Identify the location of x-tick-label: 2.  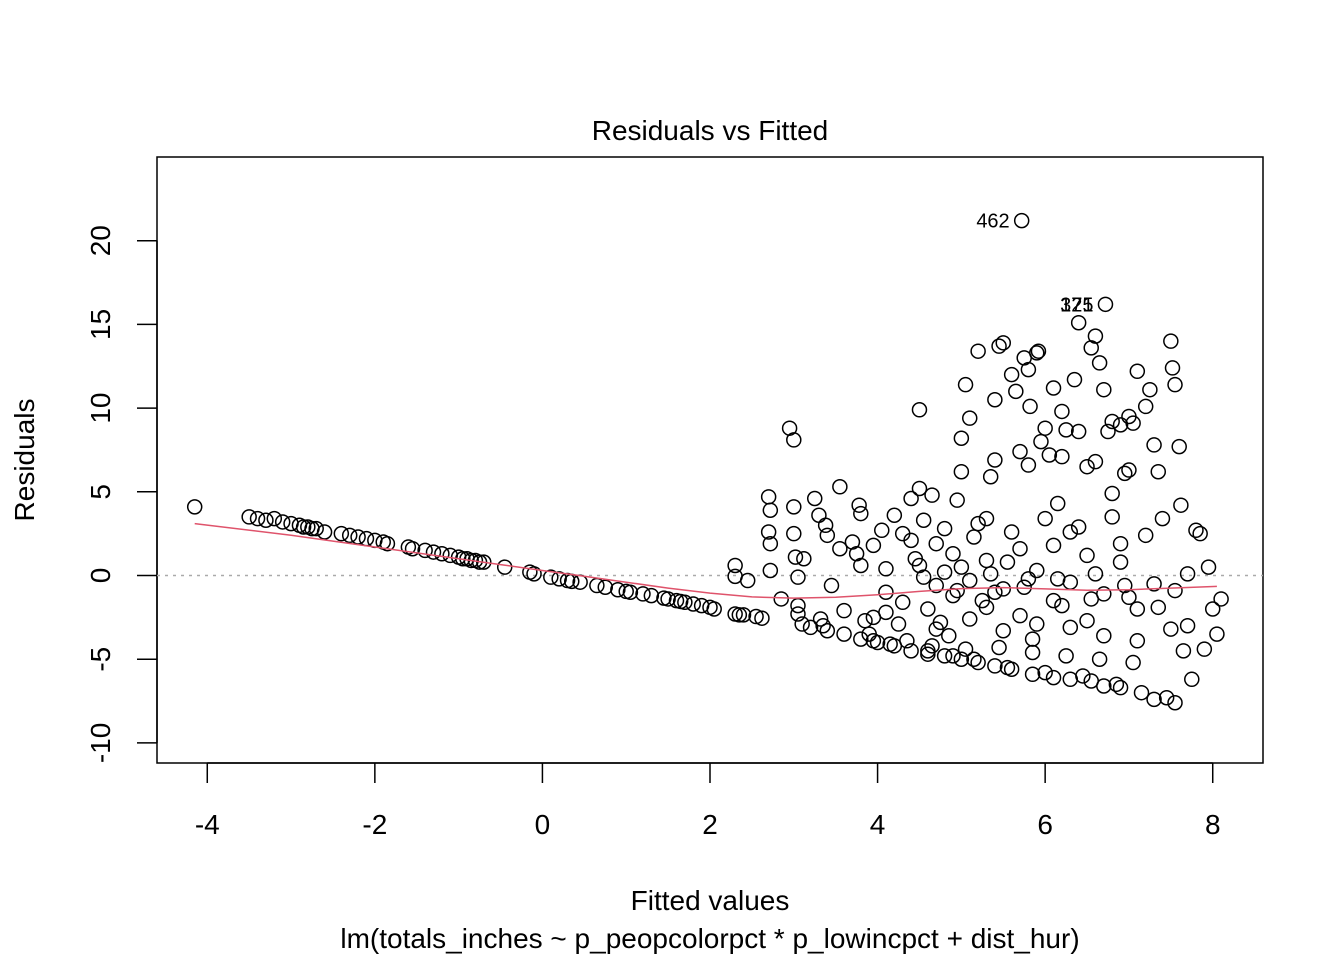
(710, 824).